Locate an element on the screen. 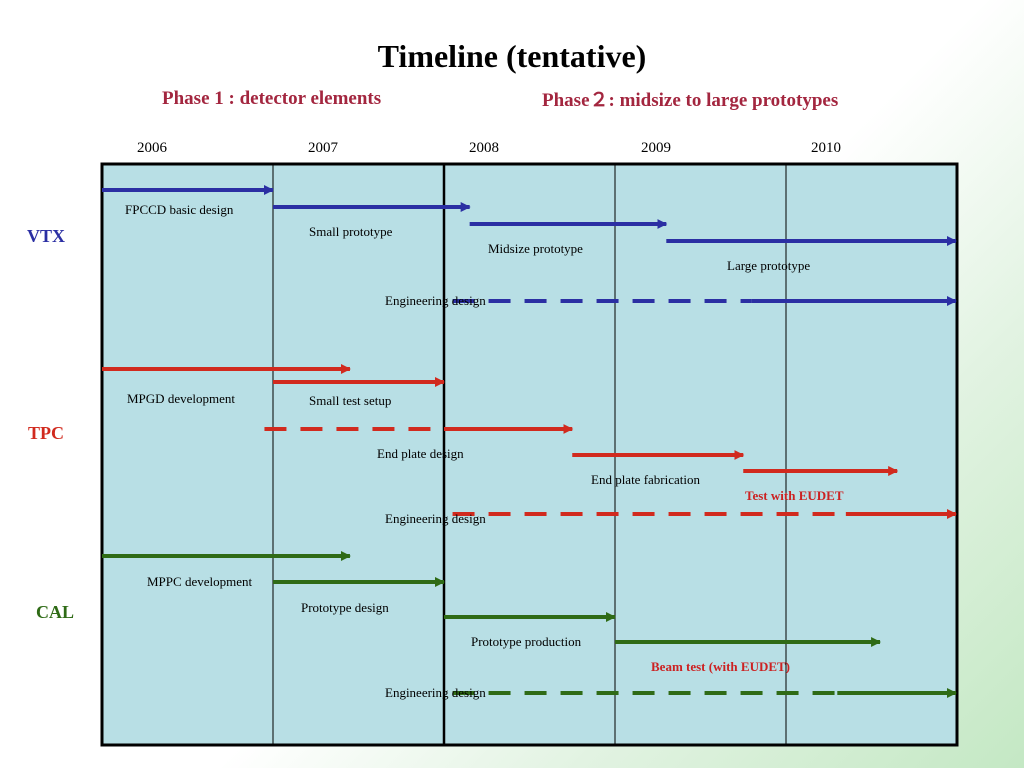 The height and width of the screenshot is (768, 1024). group-label-vtx: VTX is located at coordinates (46, 236).